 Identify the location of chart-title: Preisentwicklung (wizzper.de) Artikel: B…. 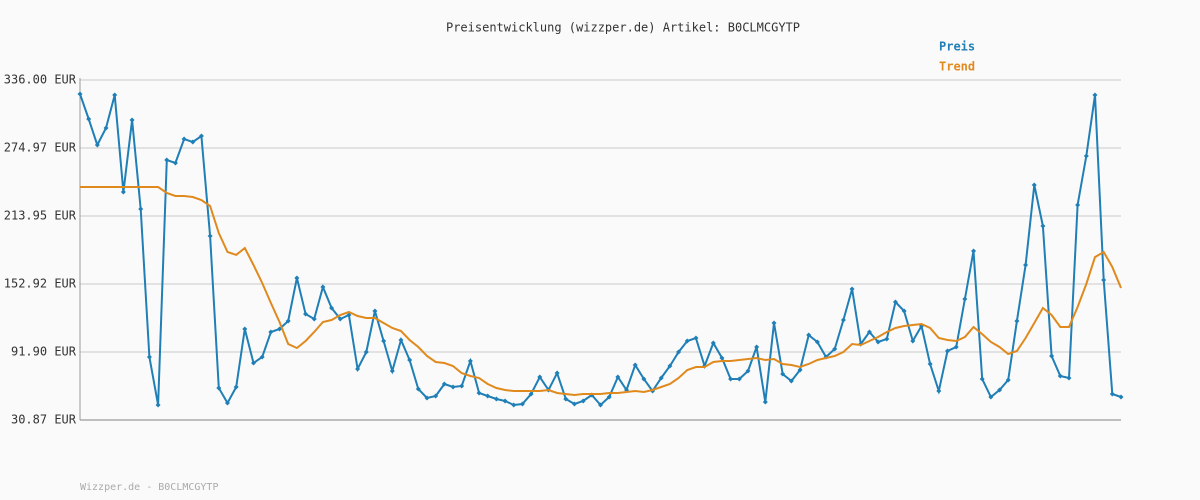
(623, 28).